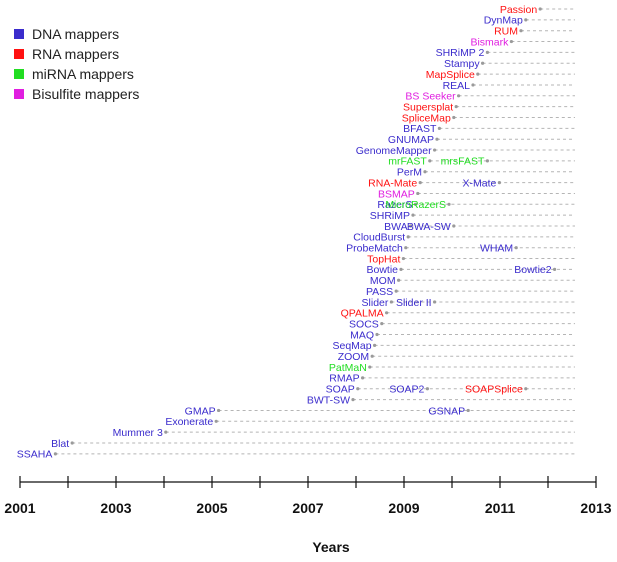 The image size is (617, 562). I want to click on release-point-gnumap, so click(437, 139).